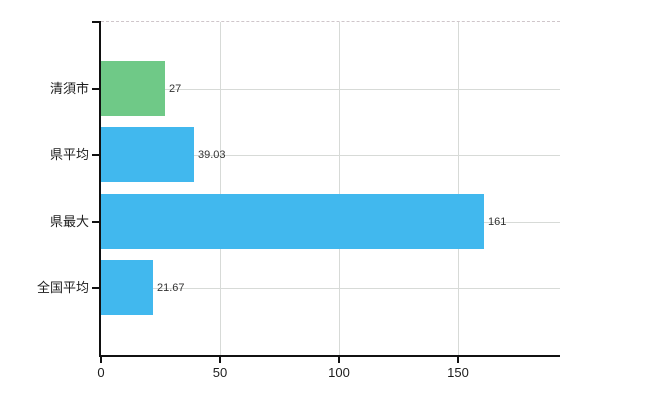  Describe the element at coordinates (497, 222) in the screenshot. I see `bar-value-label: 161` at that location.